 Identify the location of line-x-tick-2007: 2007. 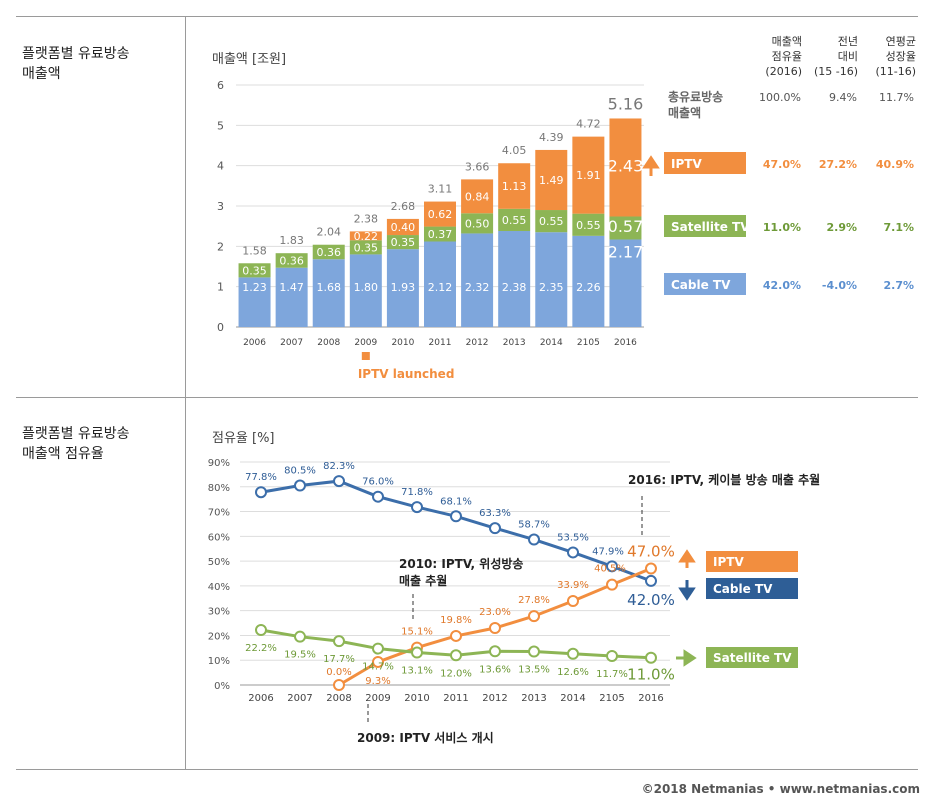
(299, 698).